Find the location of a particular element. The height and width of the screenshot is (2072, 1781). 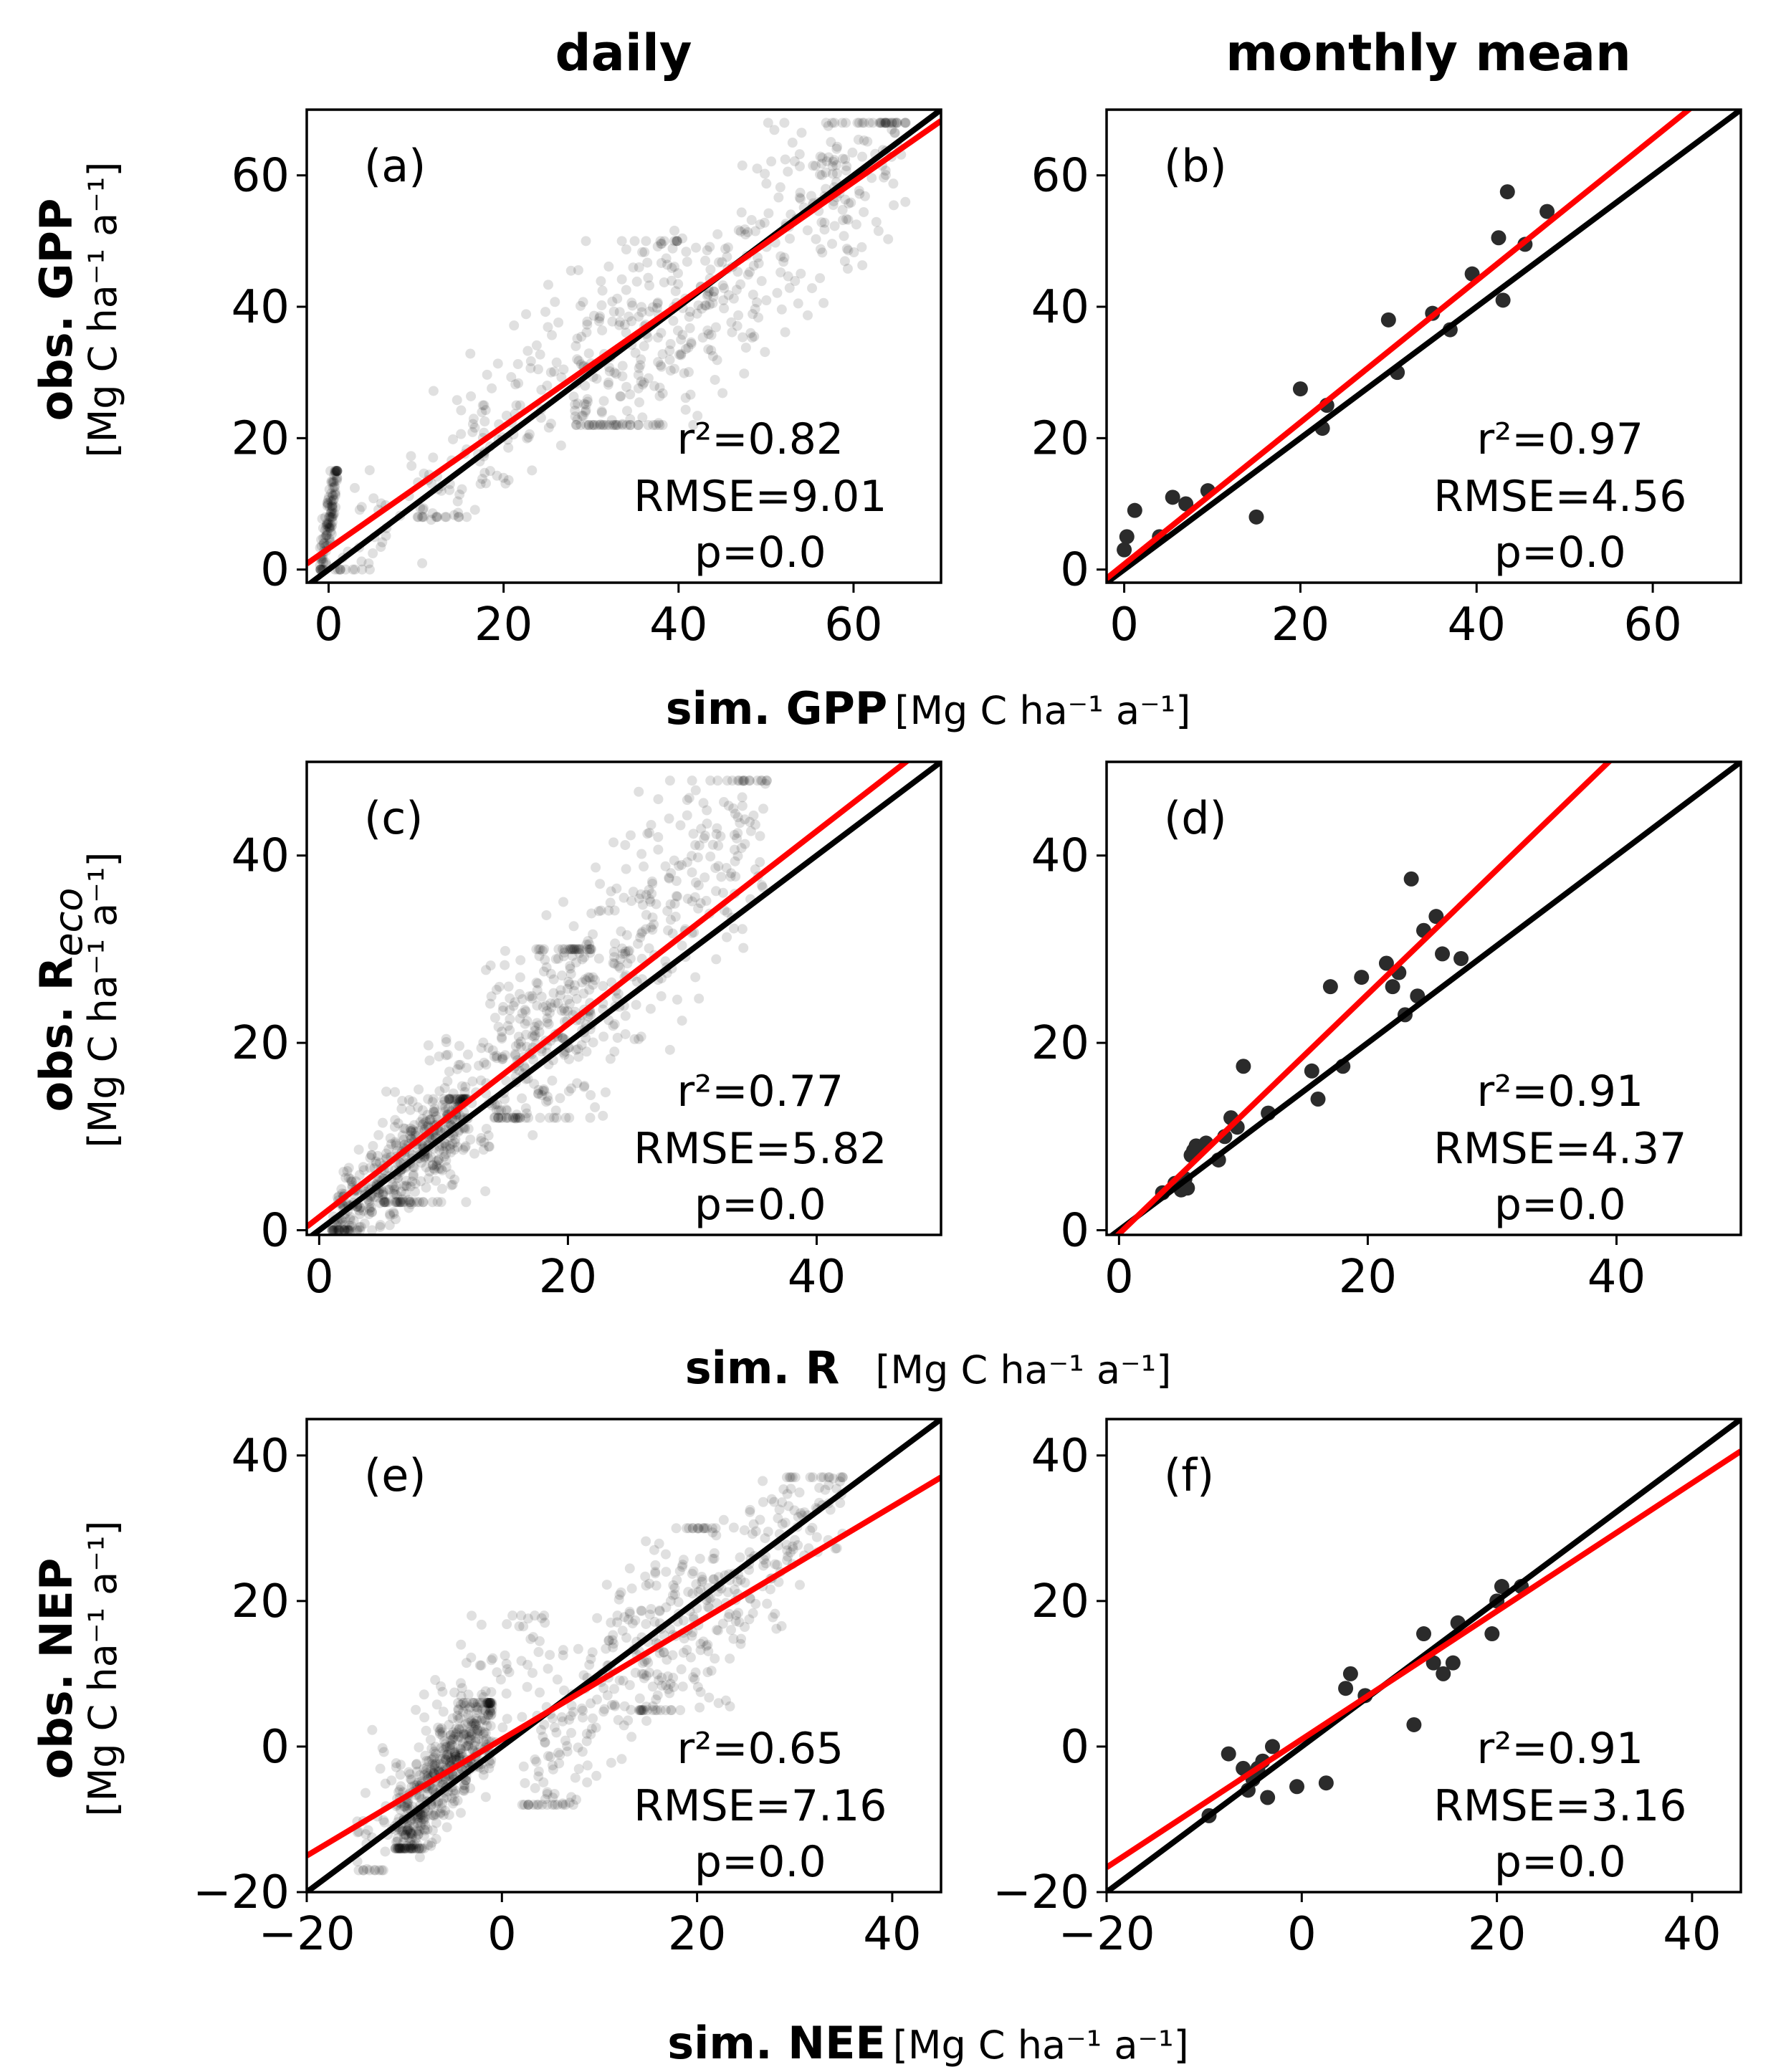

regression-line is located at coordinates (609, 995).